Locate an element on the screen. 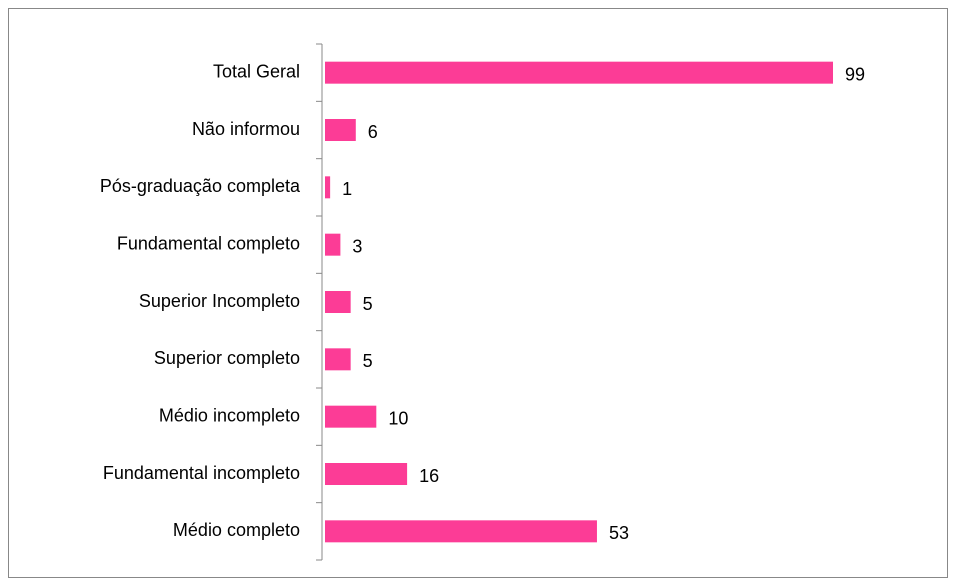  category-label: Pós-graduação completa is located at coordinates (200, 186).